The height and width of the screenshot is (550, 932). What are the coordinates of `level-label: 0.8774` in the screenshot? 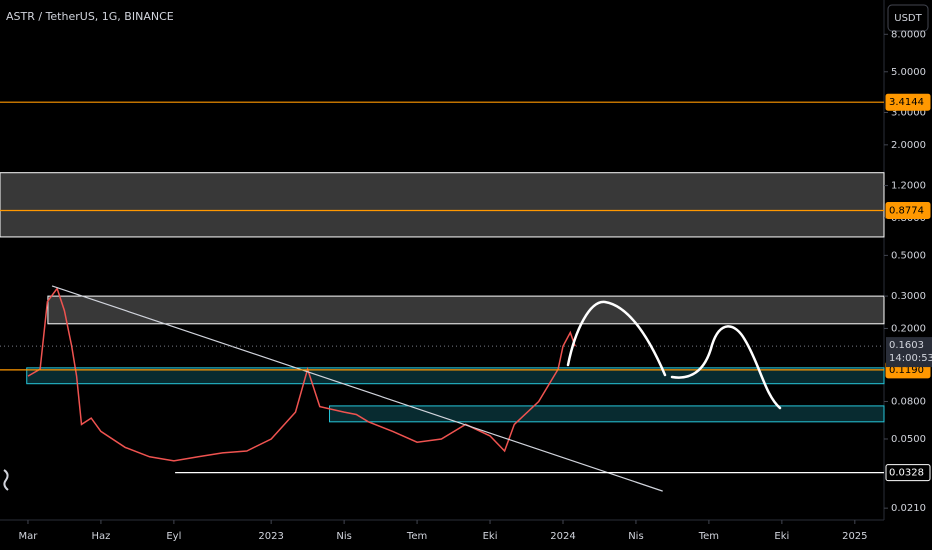 It's located at (906, 211).